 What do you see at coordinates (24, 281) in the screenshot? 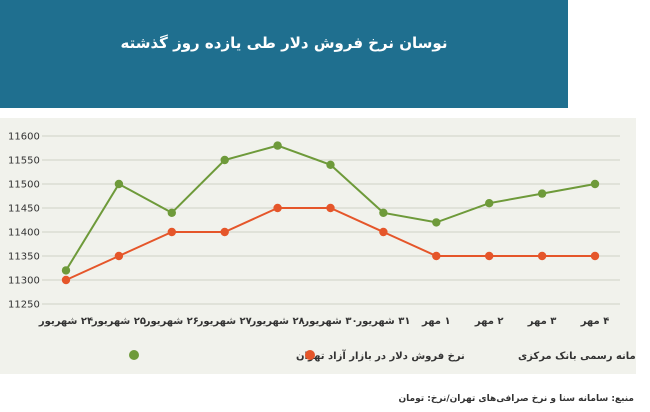
I see `y-tick-label: 11300` at bounding box center [24, 281].